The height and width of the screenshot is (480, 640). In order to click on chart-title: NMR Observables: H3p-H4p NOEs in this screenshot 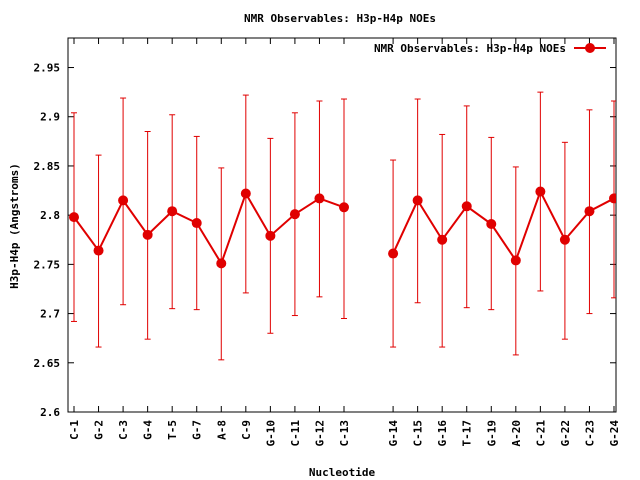, I will do `click(340, 18)`.